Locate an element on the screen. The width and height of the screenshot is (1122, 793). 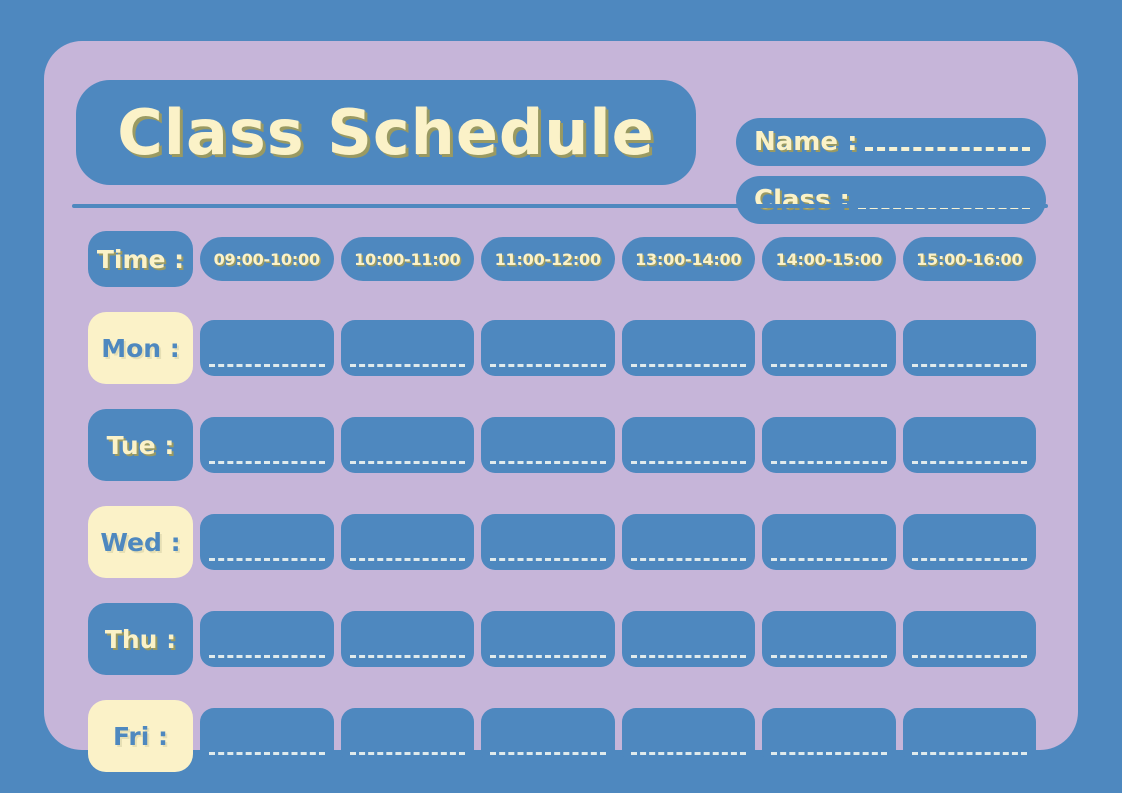
time-header-label: Time : is located at coordinates (140, 259).